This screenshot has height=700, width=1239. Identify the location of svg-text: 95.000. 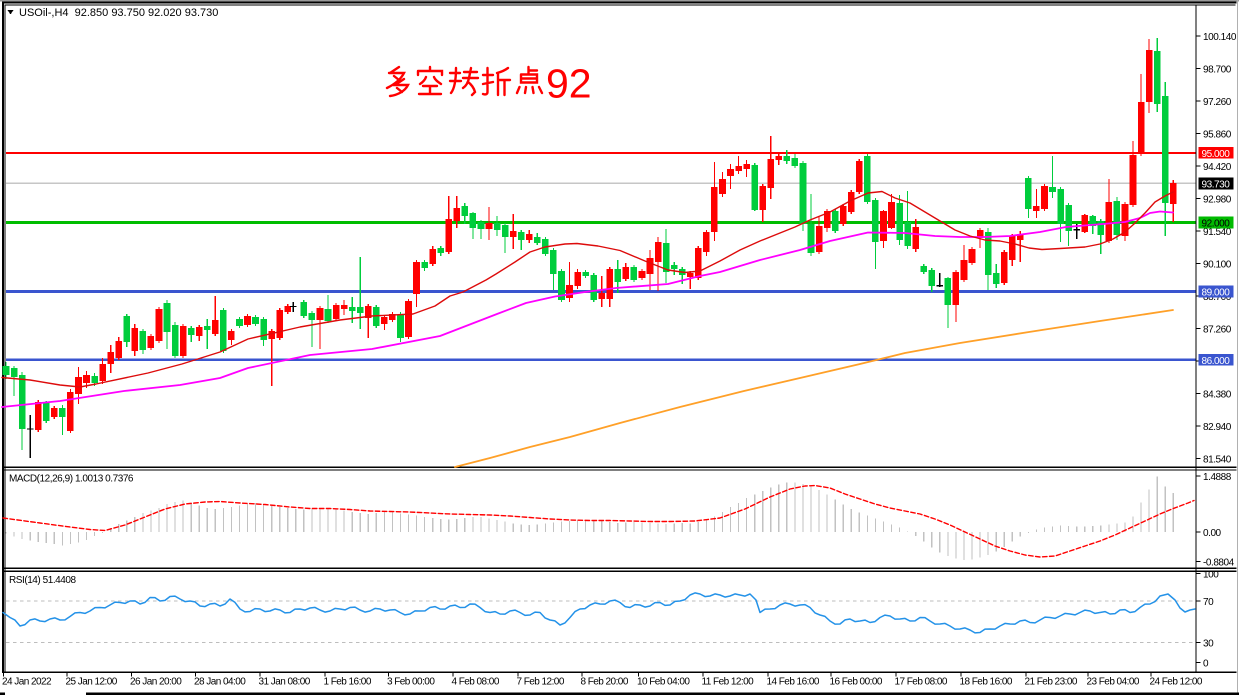
(1216, 154).